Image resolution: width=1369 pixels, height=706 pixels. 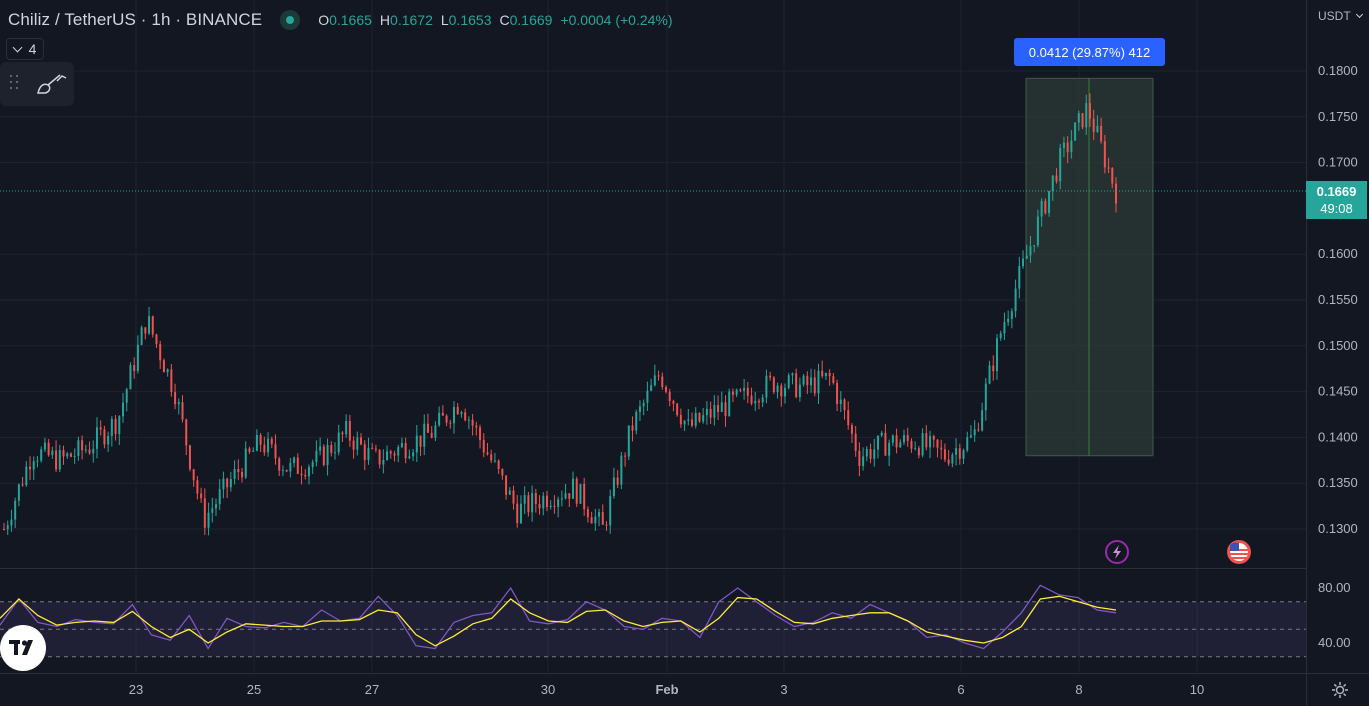 I want to click on market-open-icon, so click(x=290, y=20).